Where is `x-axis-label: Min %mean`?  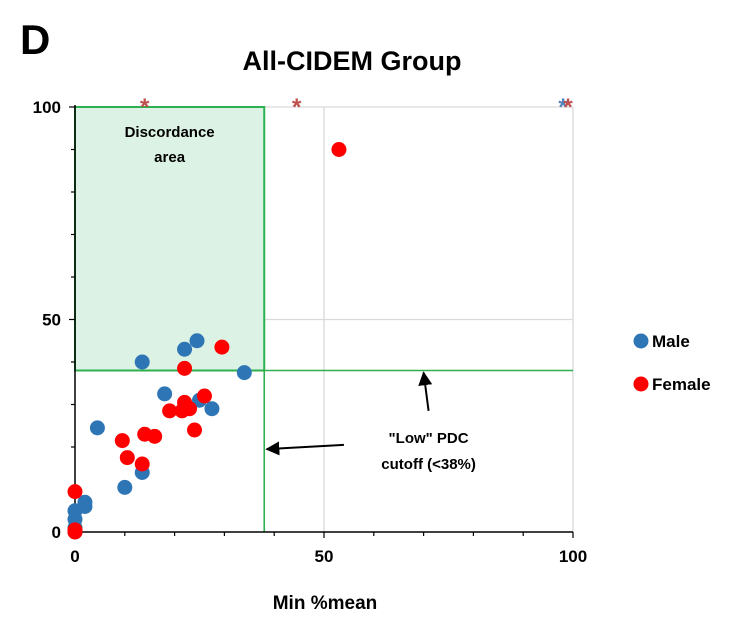 x-axis-label: Min %mean is located at coordinates (325, 603).